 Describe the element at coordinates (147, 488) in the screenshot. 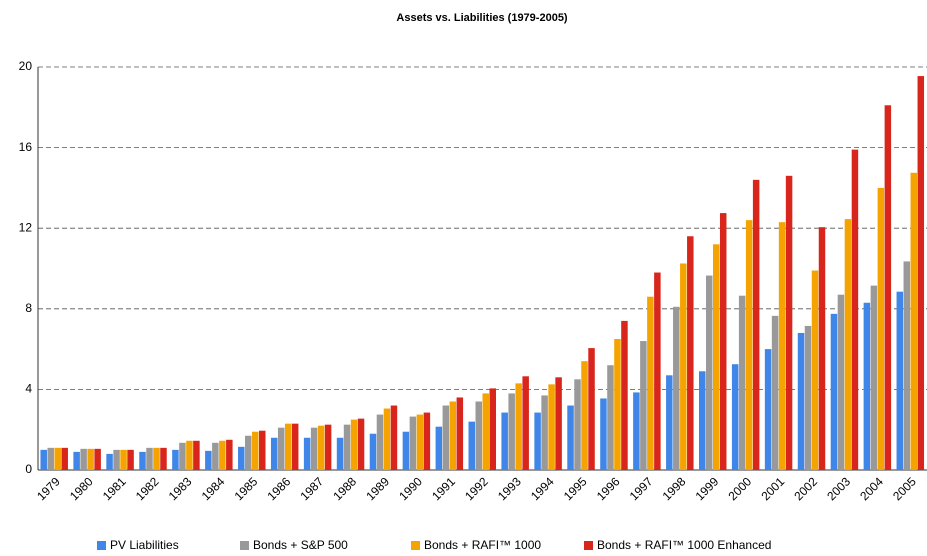

I see `x-tick-label: 1982` at that location.